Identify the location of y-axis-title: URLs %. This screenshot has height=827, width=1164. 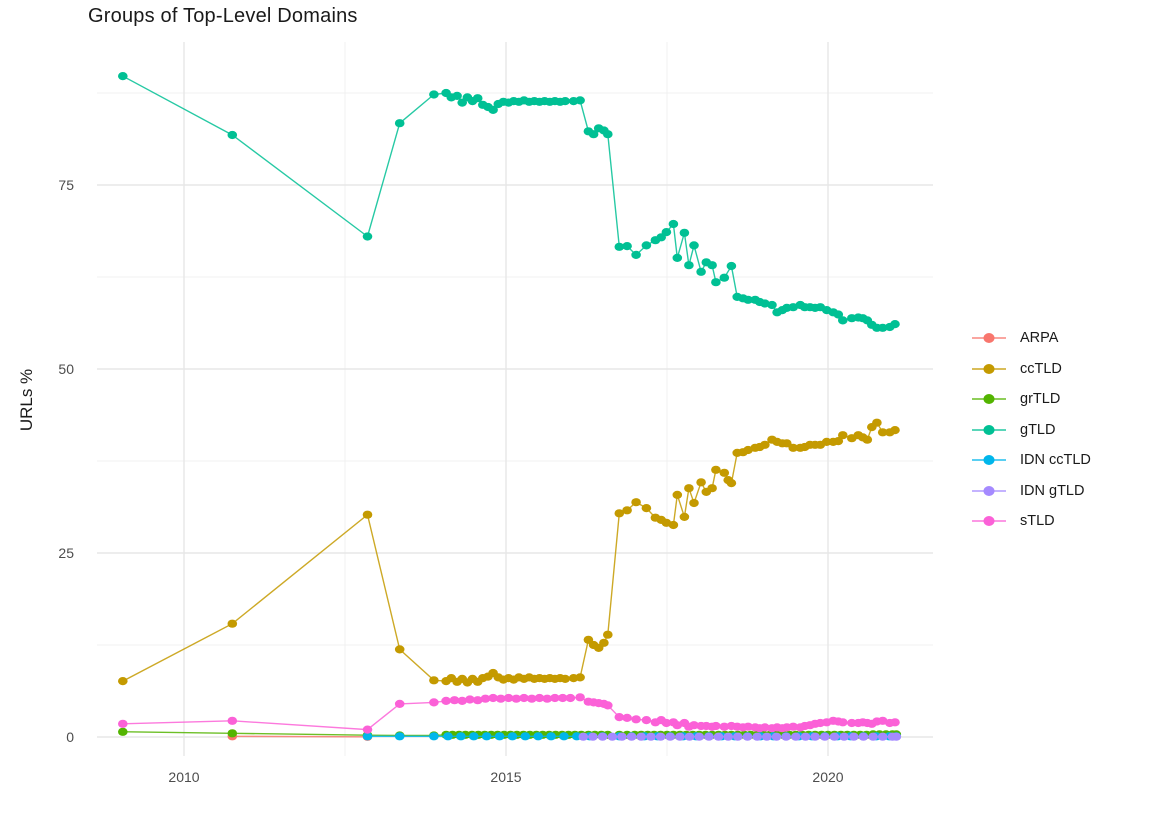
(26, 400).